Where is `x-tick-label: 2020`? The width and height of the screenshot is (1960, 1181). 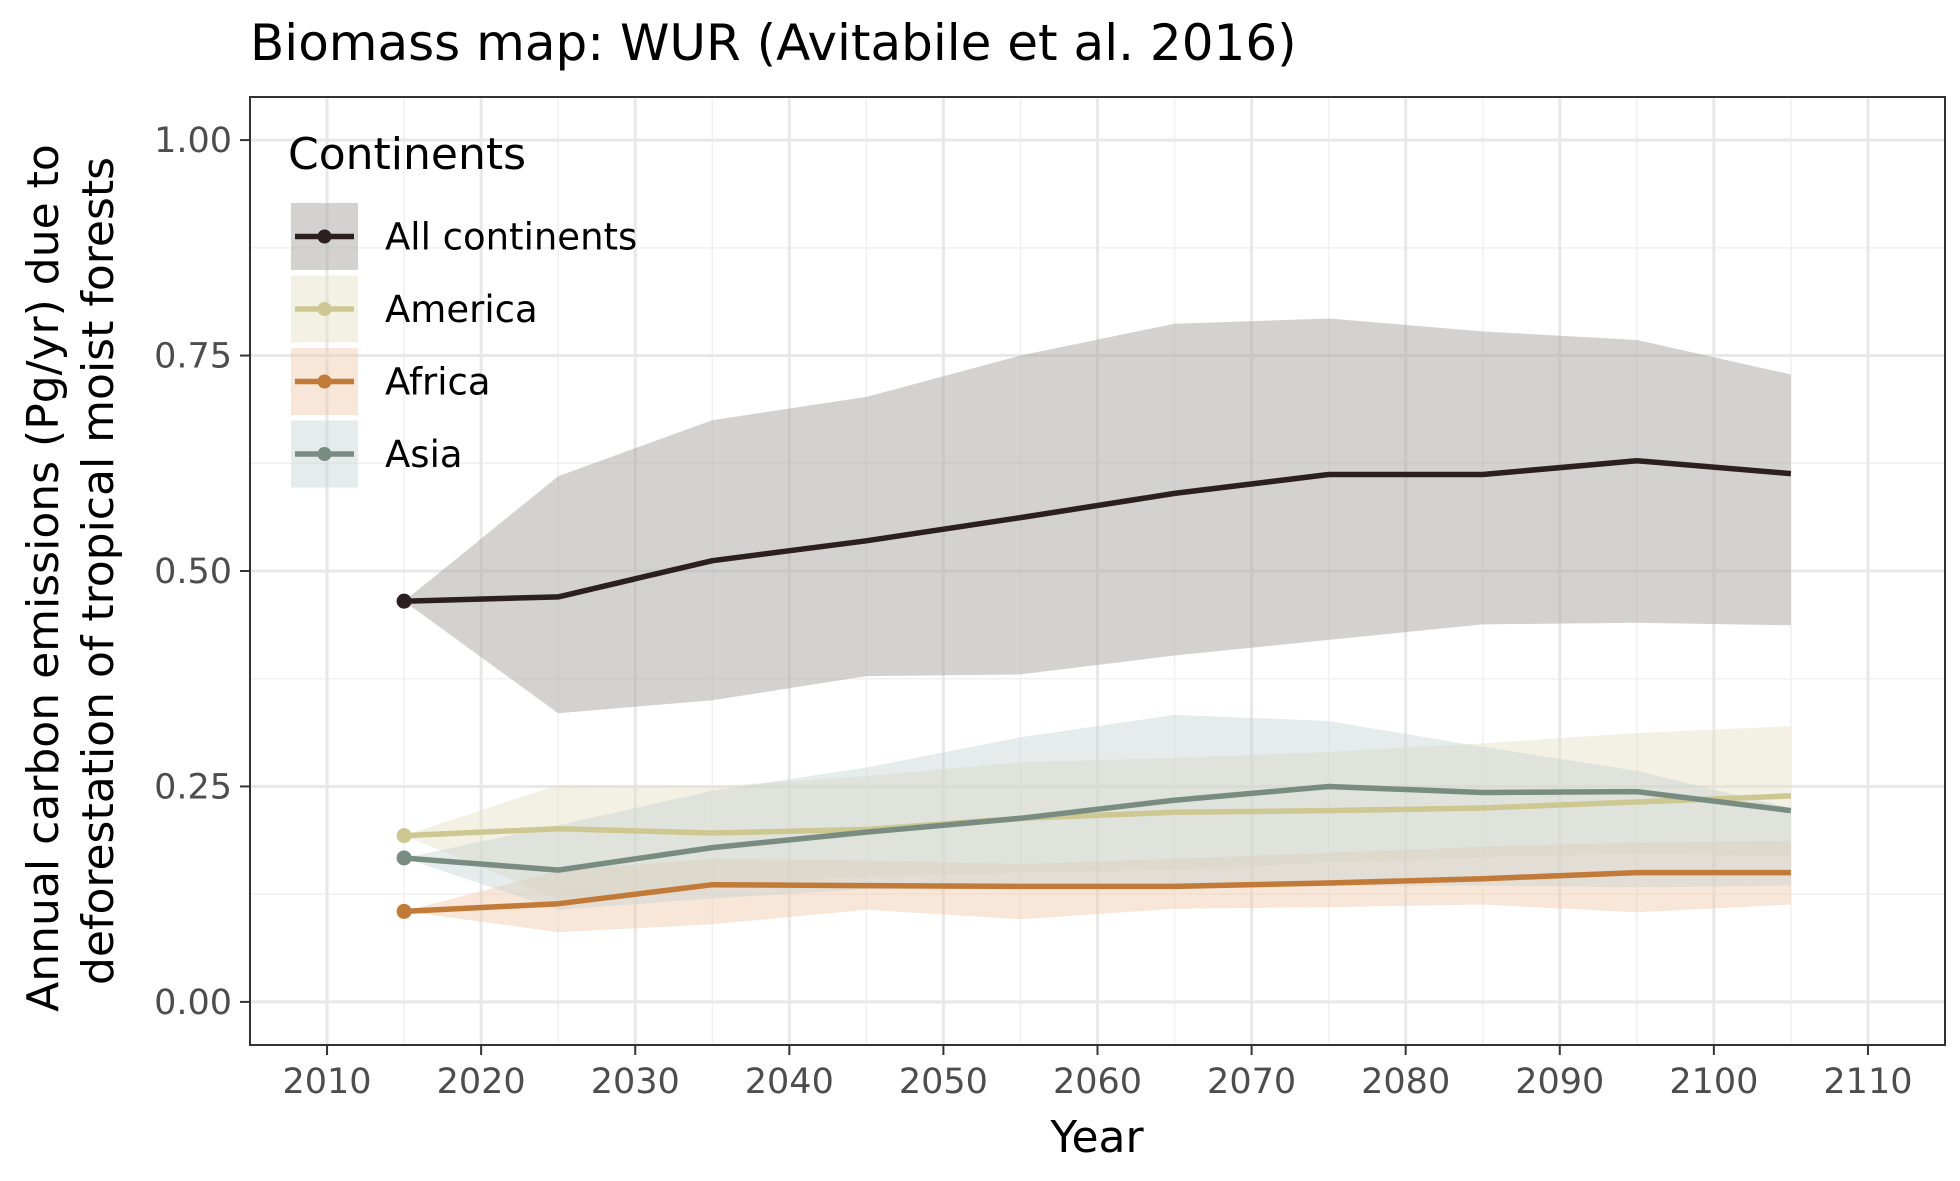 x-tick-label: 2020 is located at coordinates (481, 1082).